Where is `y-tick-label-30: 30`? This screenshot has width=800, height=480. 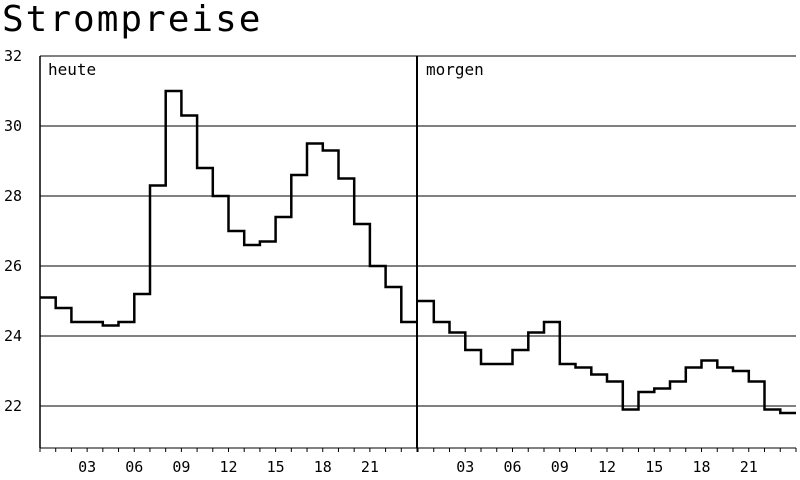
y-tick-label-30: 30 is located at coordinates (13, 126).